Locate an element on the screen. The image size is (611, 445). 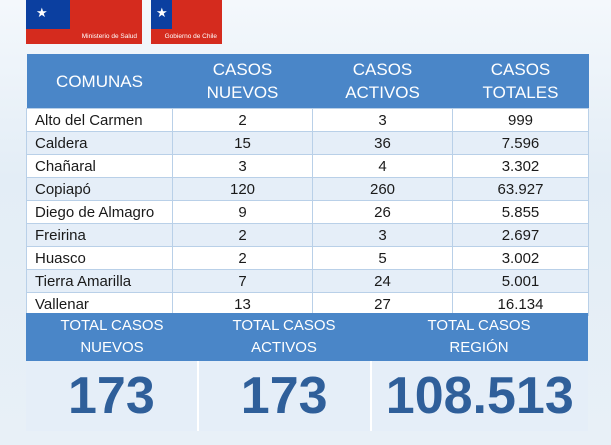
header-casos-totales: CASOS TOTALES is located at coordinates (520, 81).